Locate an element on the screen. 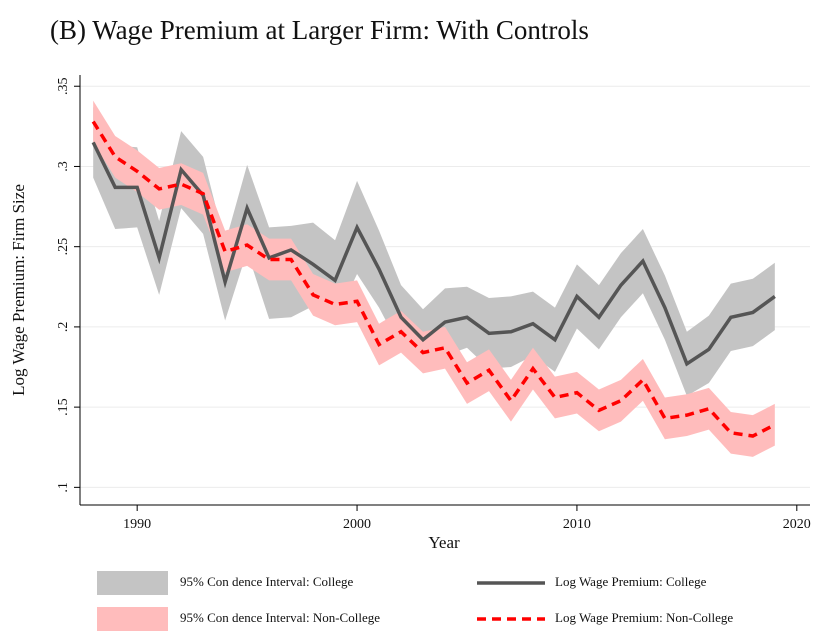 The width and height of the screenshot is (816, 631). legend-label: Log Wage Premium: College is located at coordinates (631, 581).